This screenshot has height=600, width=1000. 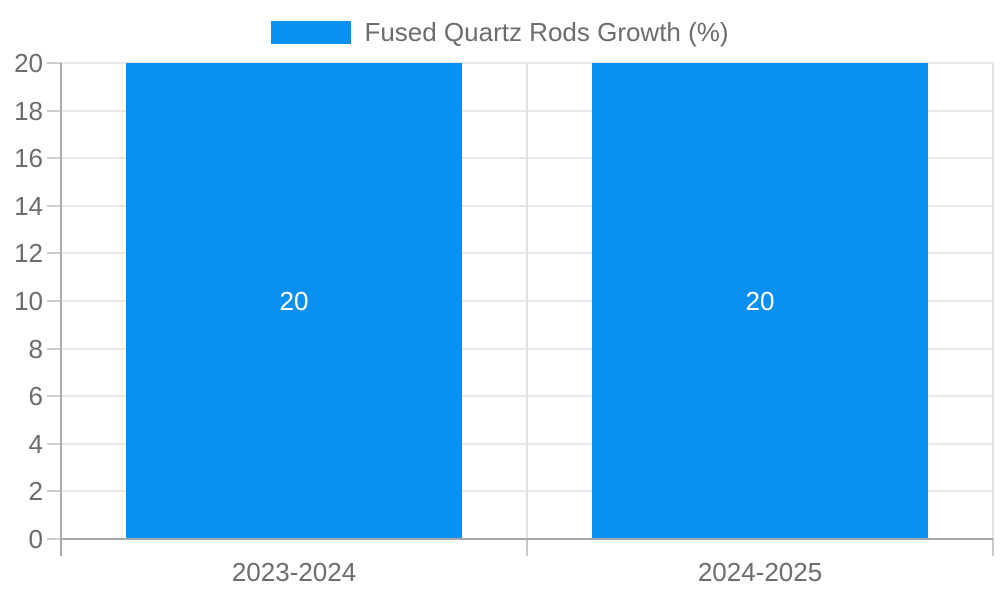 What do you see at coordinates (35, 348) in the screenshot?
I see `y-tick-label: 8` at bounding box center [35, 348].